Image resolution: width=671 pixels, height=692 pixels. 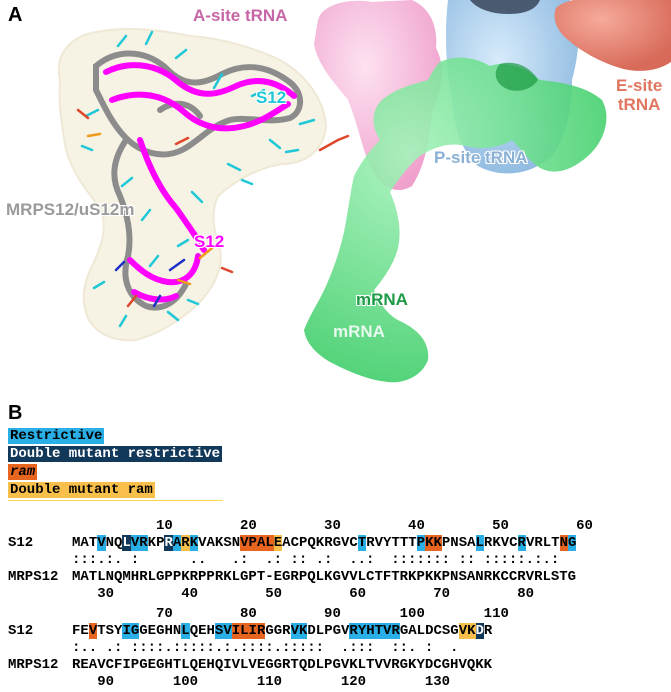 I want to click on legend-ram: ram, so click(x=23, y=472).